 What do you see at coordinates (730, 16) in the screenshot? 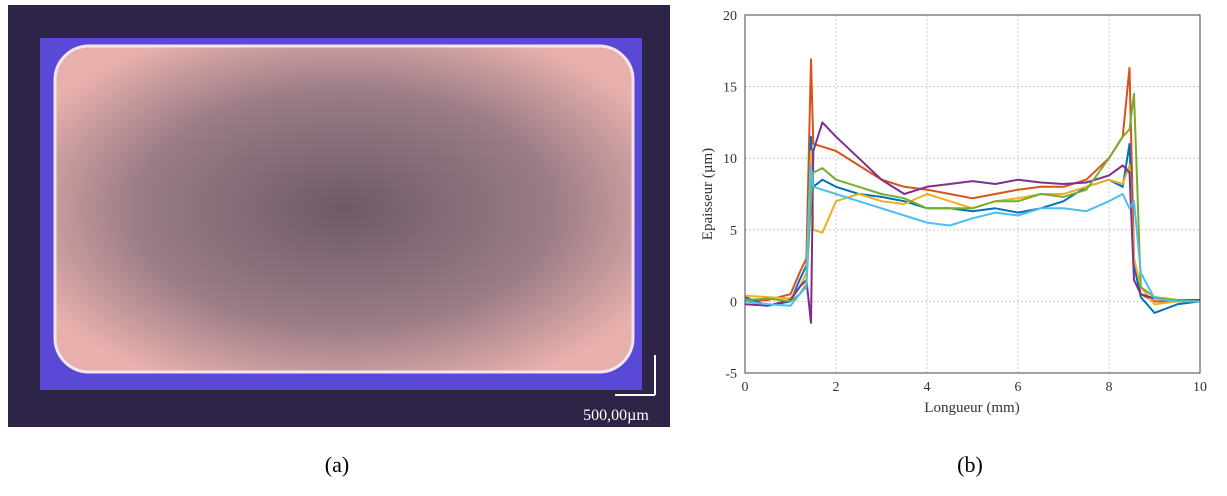
I see `y-tick-label: 20` at bounding box center [730, 16].